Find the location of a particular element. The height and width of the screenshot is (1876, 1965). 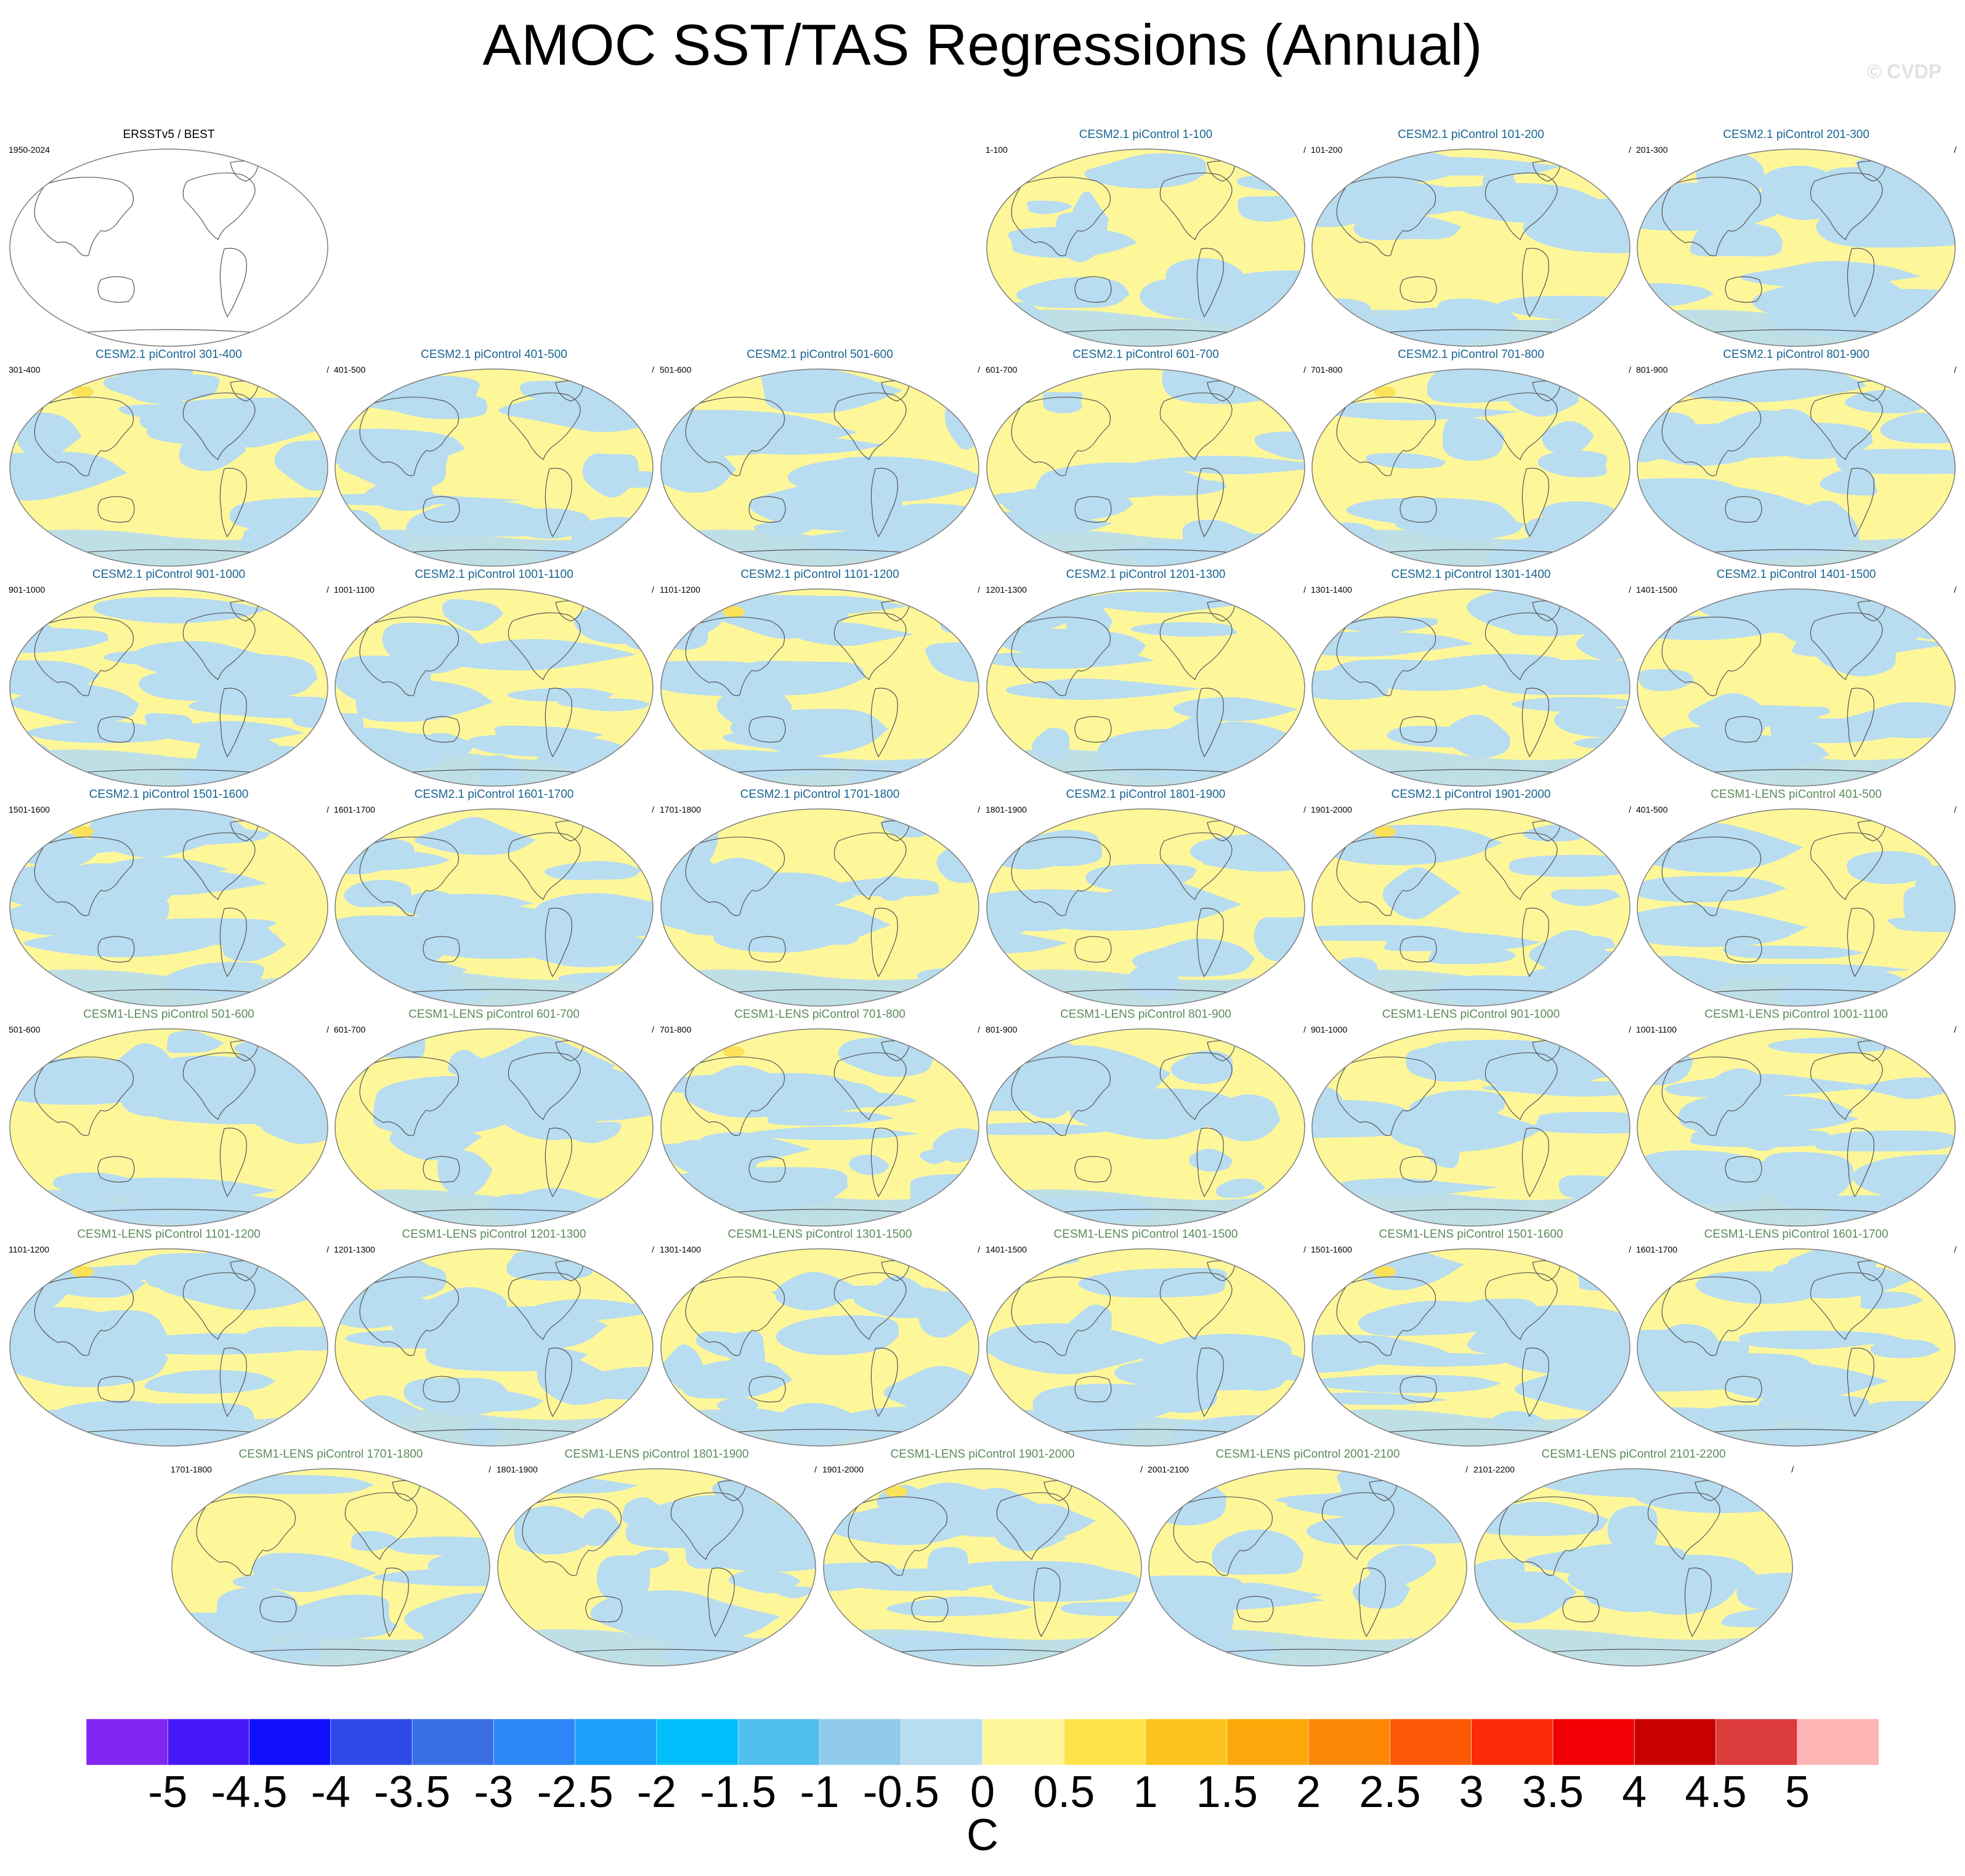

colorbar-tick-label: 2.5 is located at coordinates (1390, 1792).